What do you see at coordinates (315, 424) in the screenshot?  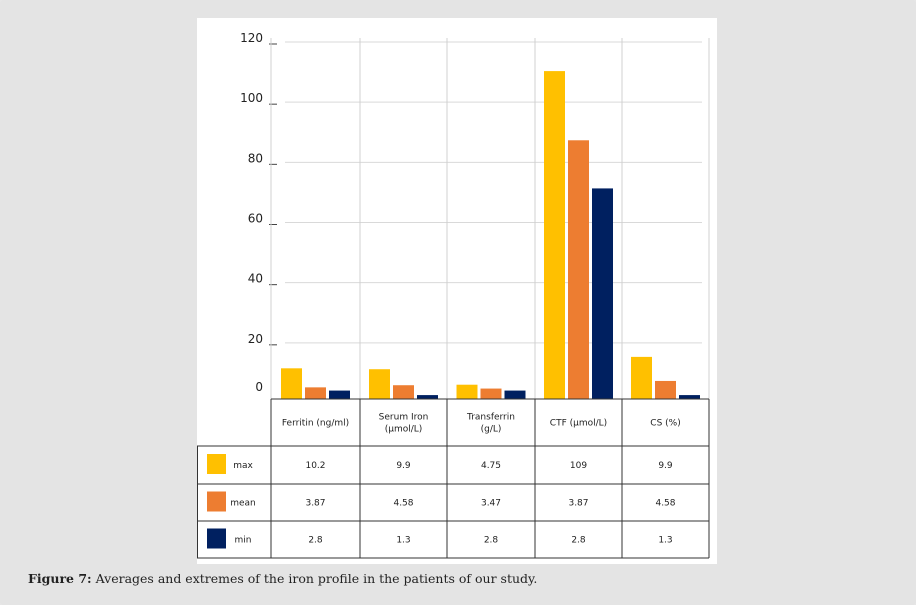 I see `category-label: Ferritin (ng/ml)` at bounding box center [315, 424].